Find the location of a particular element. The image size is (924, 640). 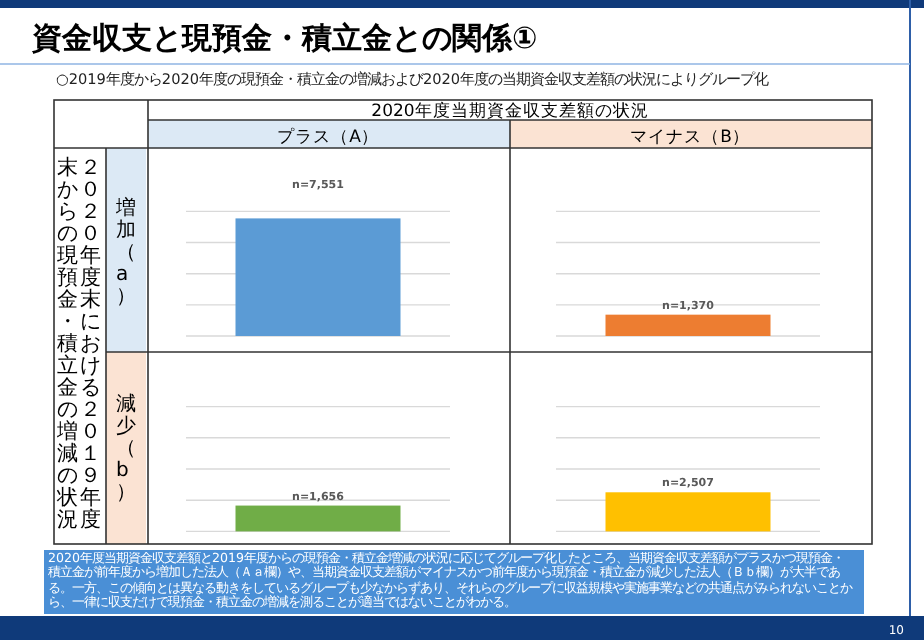

text: 2020年度当期資金収支差額の状況 is located at coordinates (510, 111).